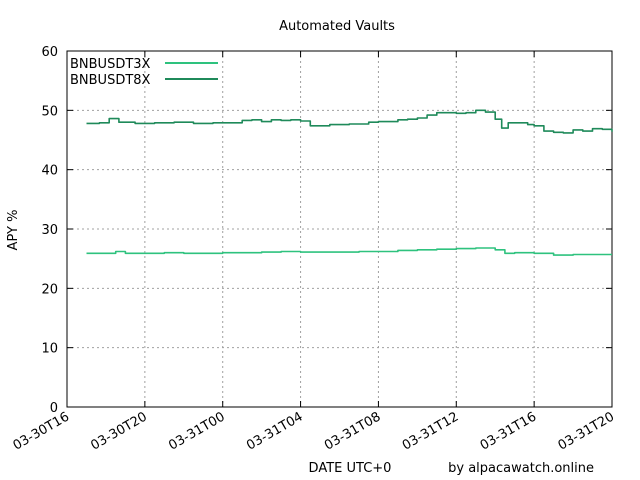 This screenshot has height=480, width=640. Describe the element at coordinates (49, 289) in the screenshot. I see `y-tick-label: 20` at that location.